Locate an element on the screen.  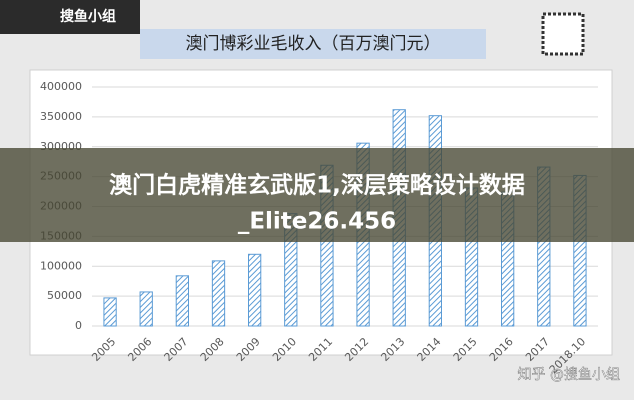
y-tick-label: 350000 is located at coordinates (61, 116).